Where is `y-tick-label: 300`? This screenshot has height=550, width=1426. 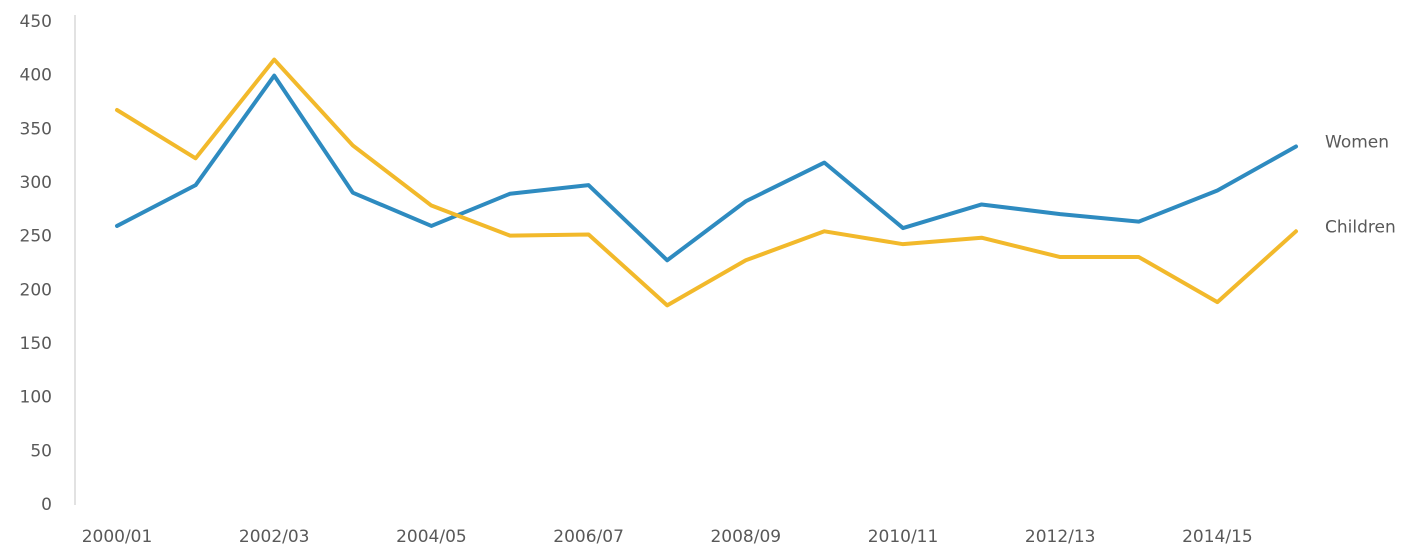 y-tick-label: 300 is located at coordinates (36, 183).